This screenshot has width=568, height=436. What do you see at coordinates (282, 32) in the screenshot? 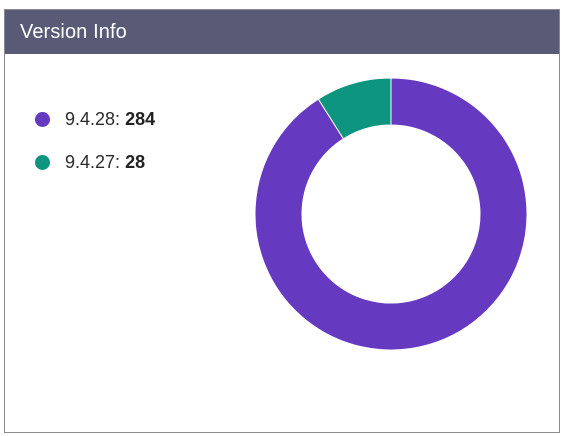
I see `card-header: Version Info` at bounding box center [282, 32].